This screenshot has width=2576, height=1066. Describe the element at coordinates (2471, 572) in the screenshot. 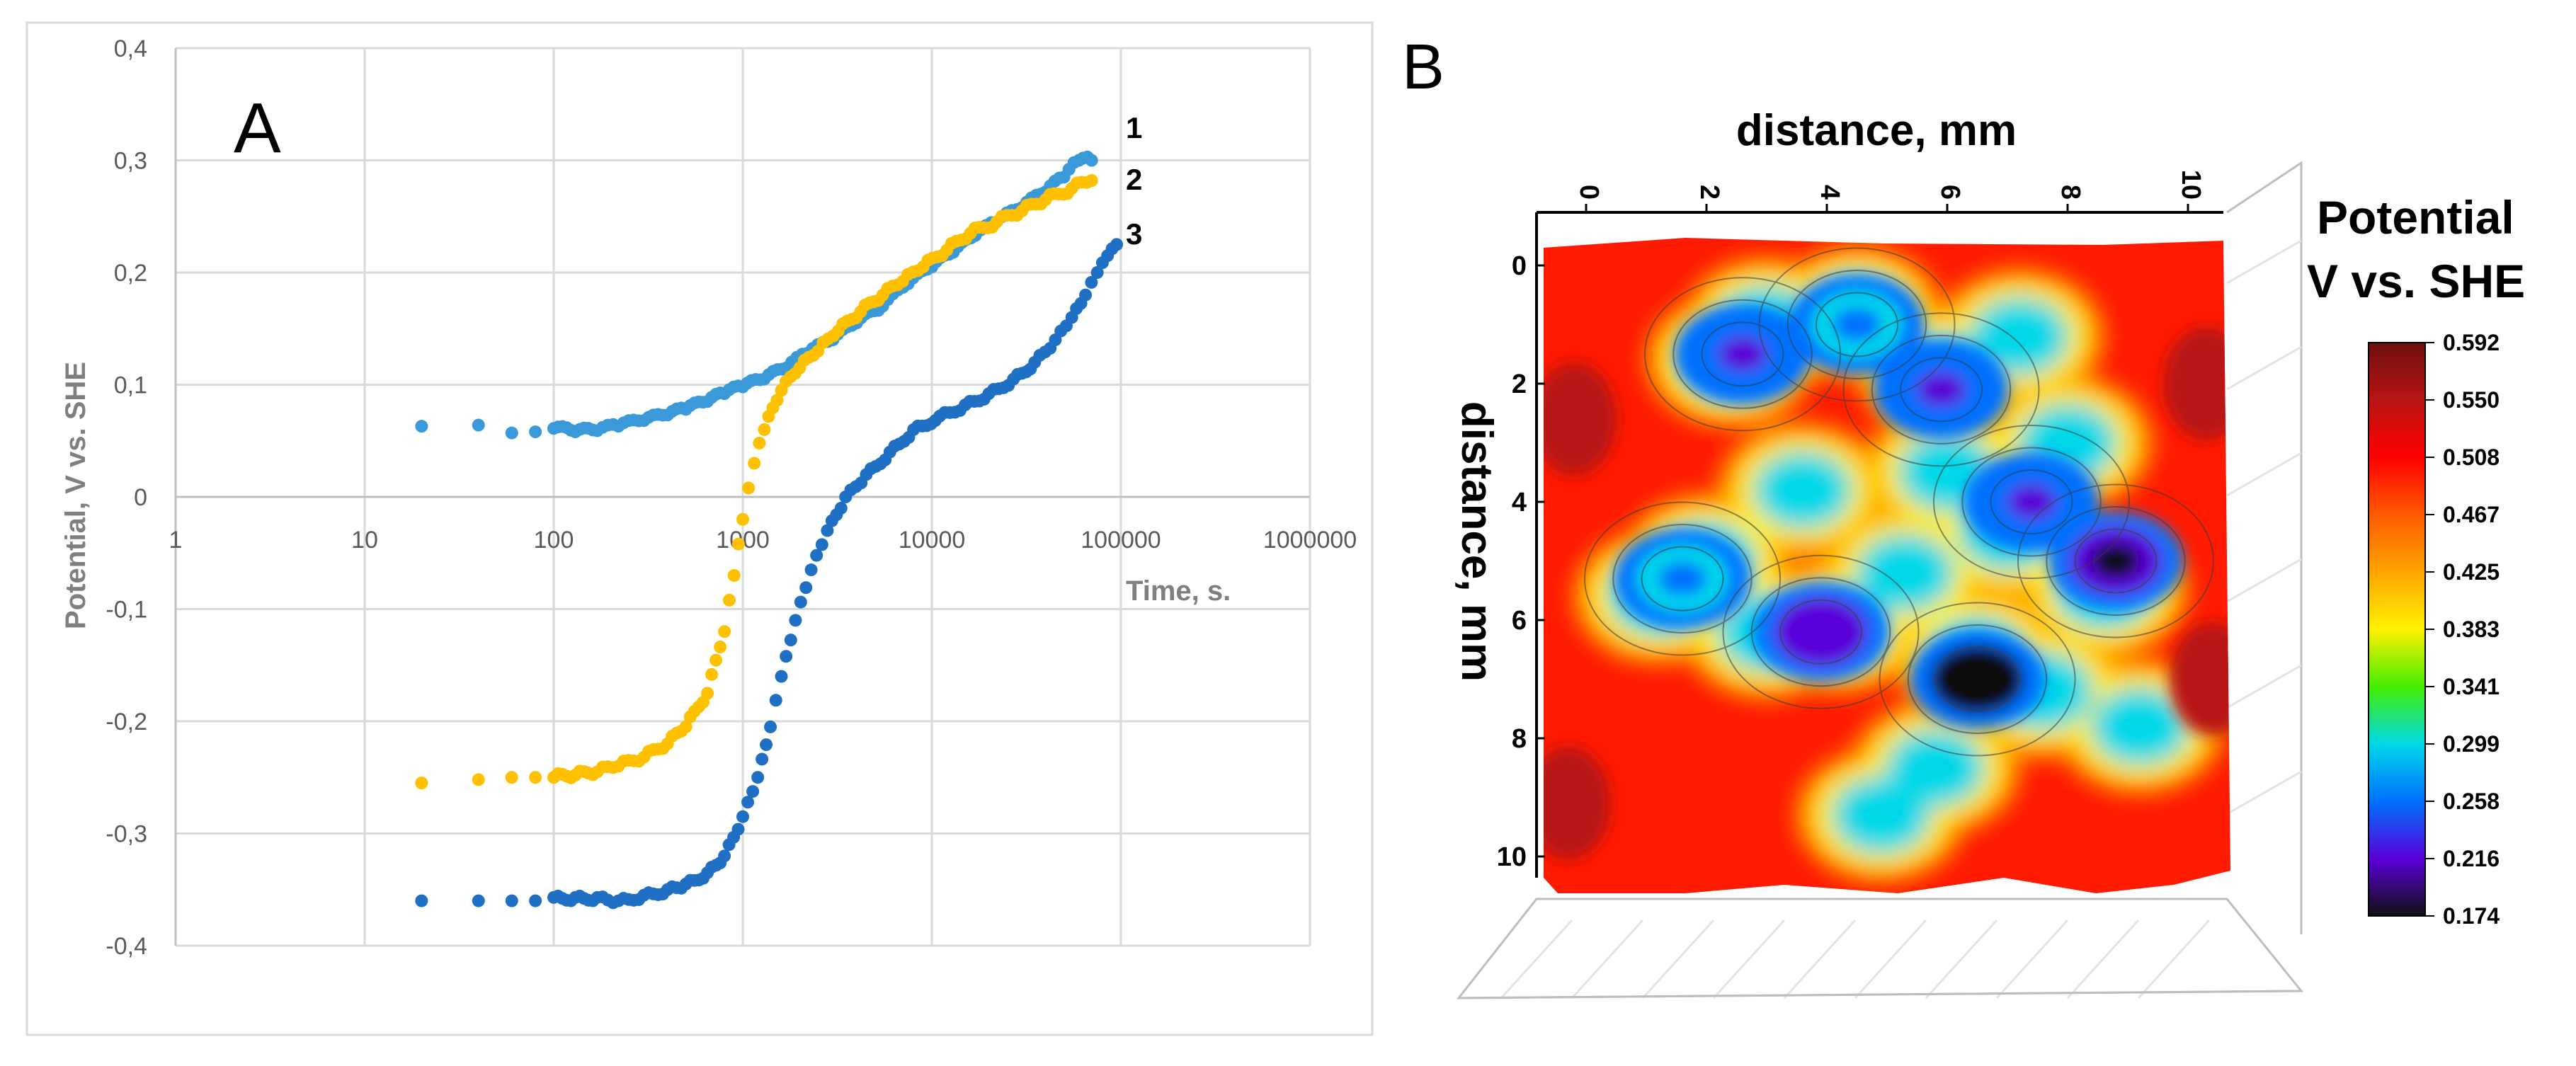

I see `colorbar-tick-label: 0.425` at that location.